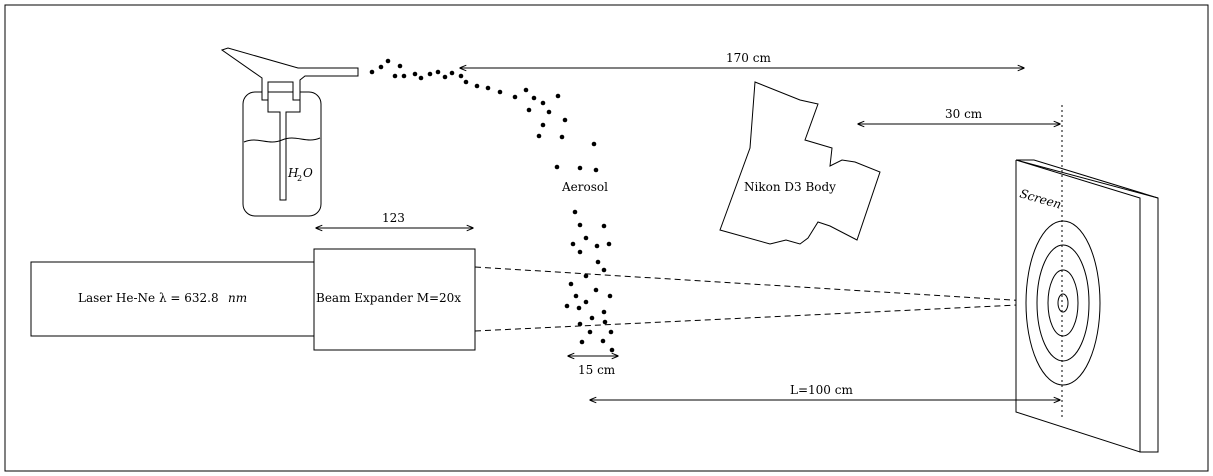 The width and height of the screenshot is (1213, 476). What do you see at coordinates (148, 298) in the screenshot?
I see `laser-label: Laser He-Ne λ = 632.8` at bounding box center [148, 298].